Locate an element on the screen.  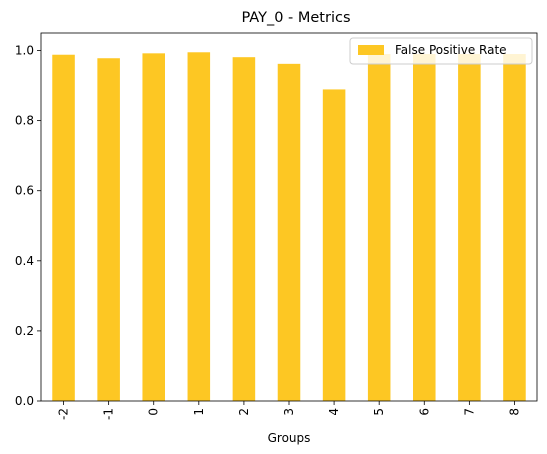
chart-title: PAY_0 - Metrics is located at coordinates (295, 18).